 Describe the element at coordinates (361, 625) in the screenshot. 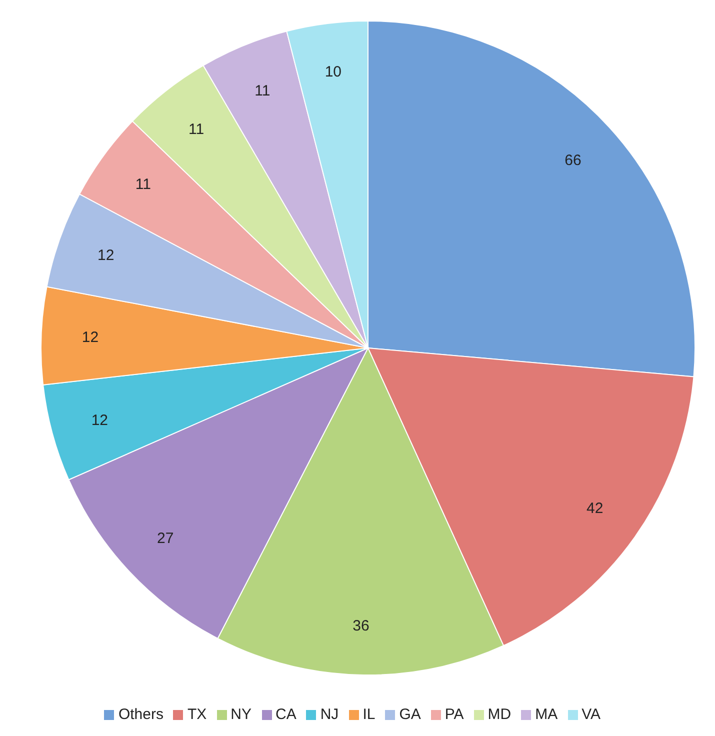

I see `data-label: 36` at that location.